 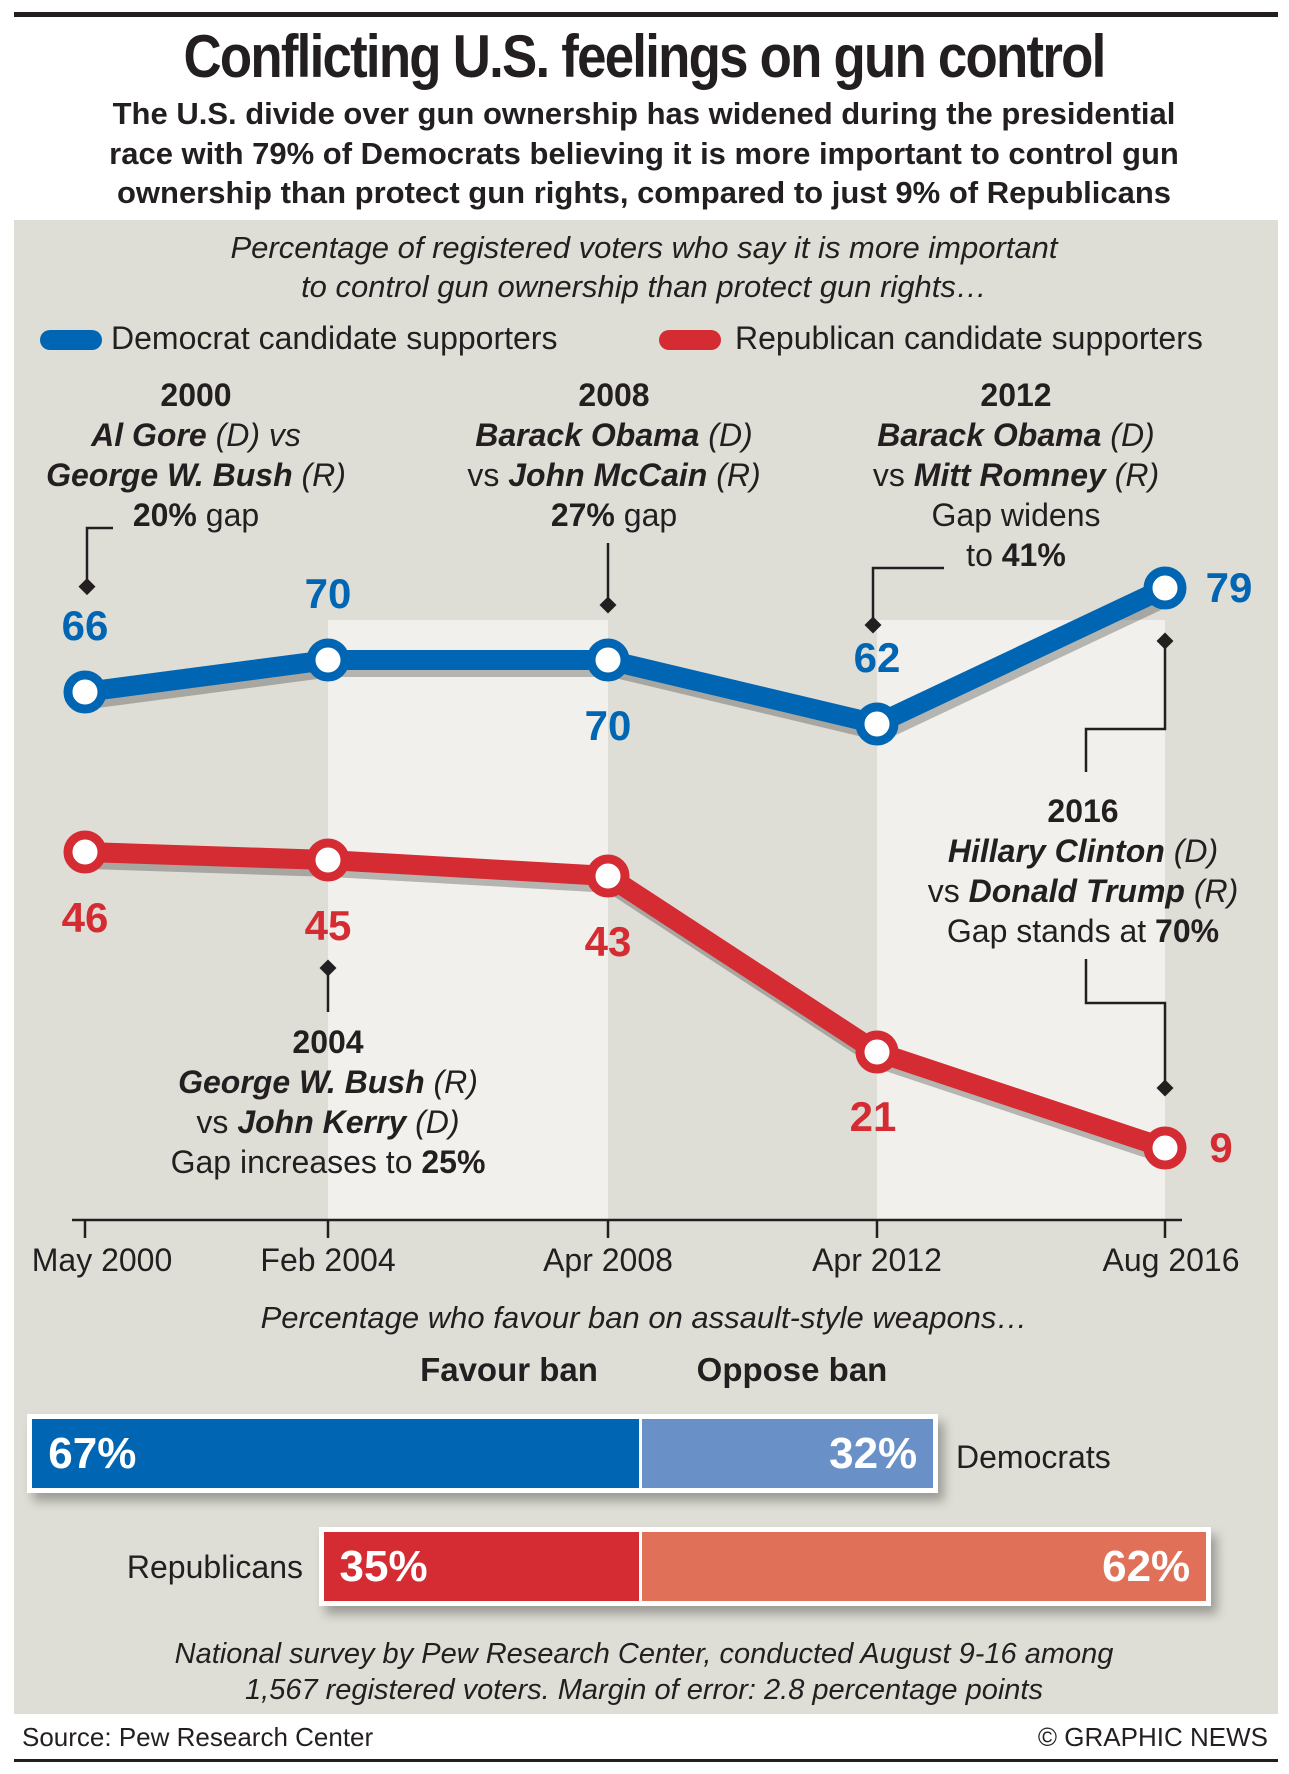 What do you see at coordinates (198, 1737) in the screenshot?
I see `source-text: Source: Pew Research Center` at bounding box center [198, 1737].